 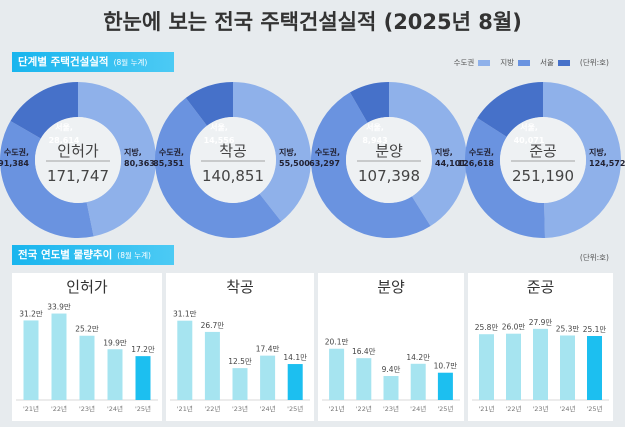 I want to click on legend-seoul: 서울, so click(x=555, y=62).